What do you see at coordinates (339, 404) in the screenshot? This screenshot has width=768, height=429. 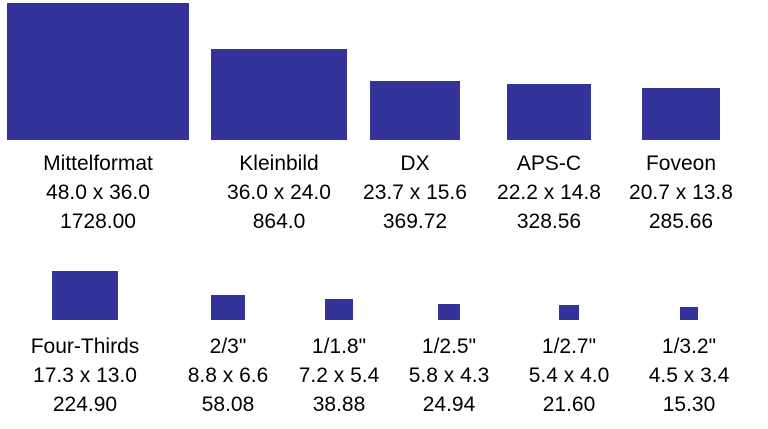 I see `sensor-area: 38.88` at bounding box center [339, 404].